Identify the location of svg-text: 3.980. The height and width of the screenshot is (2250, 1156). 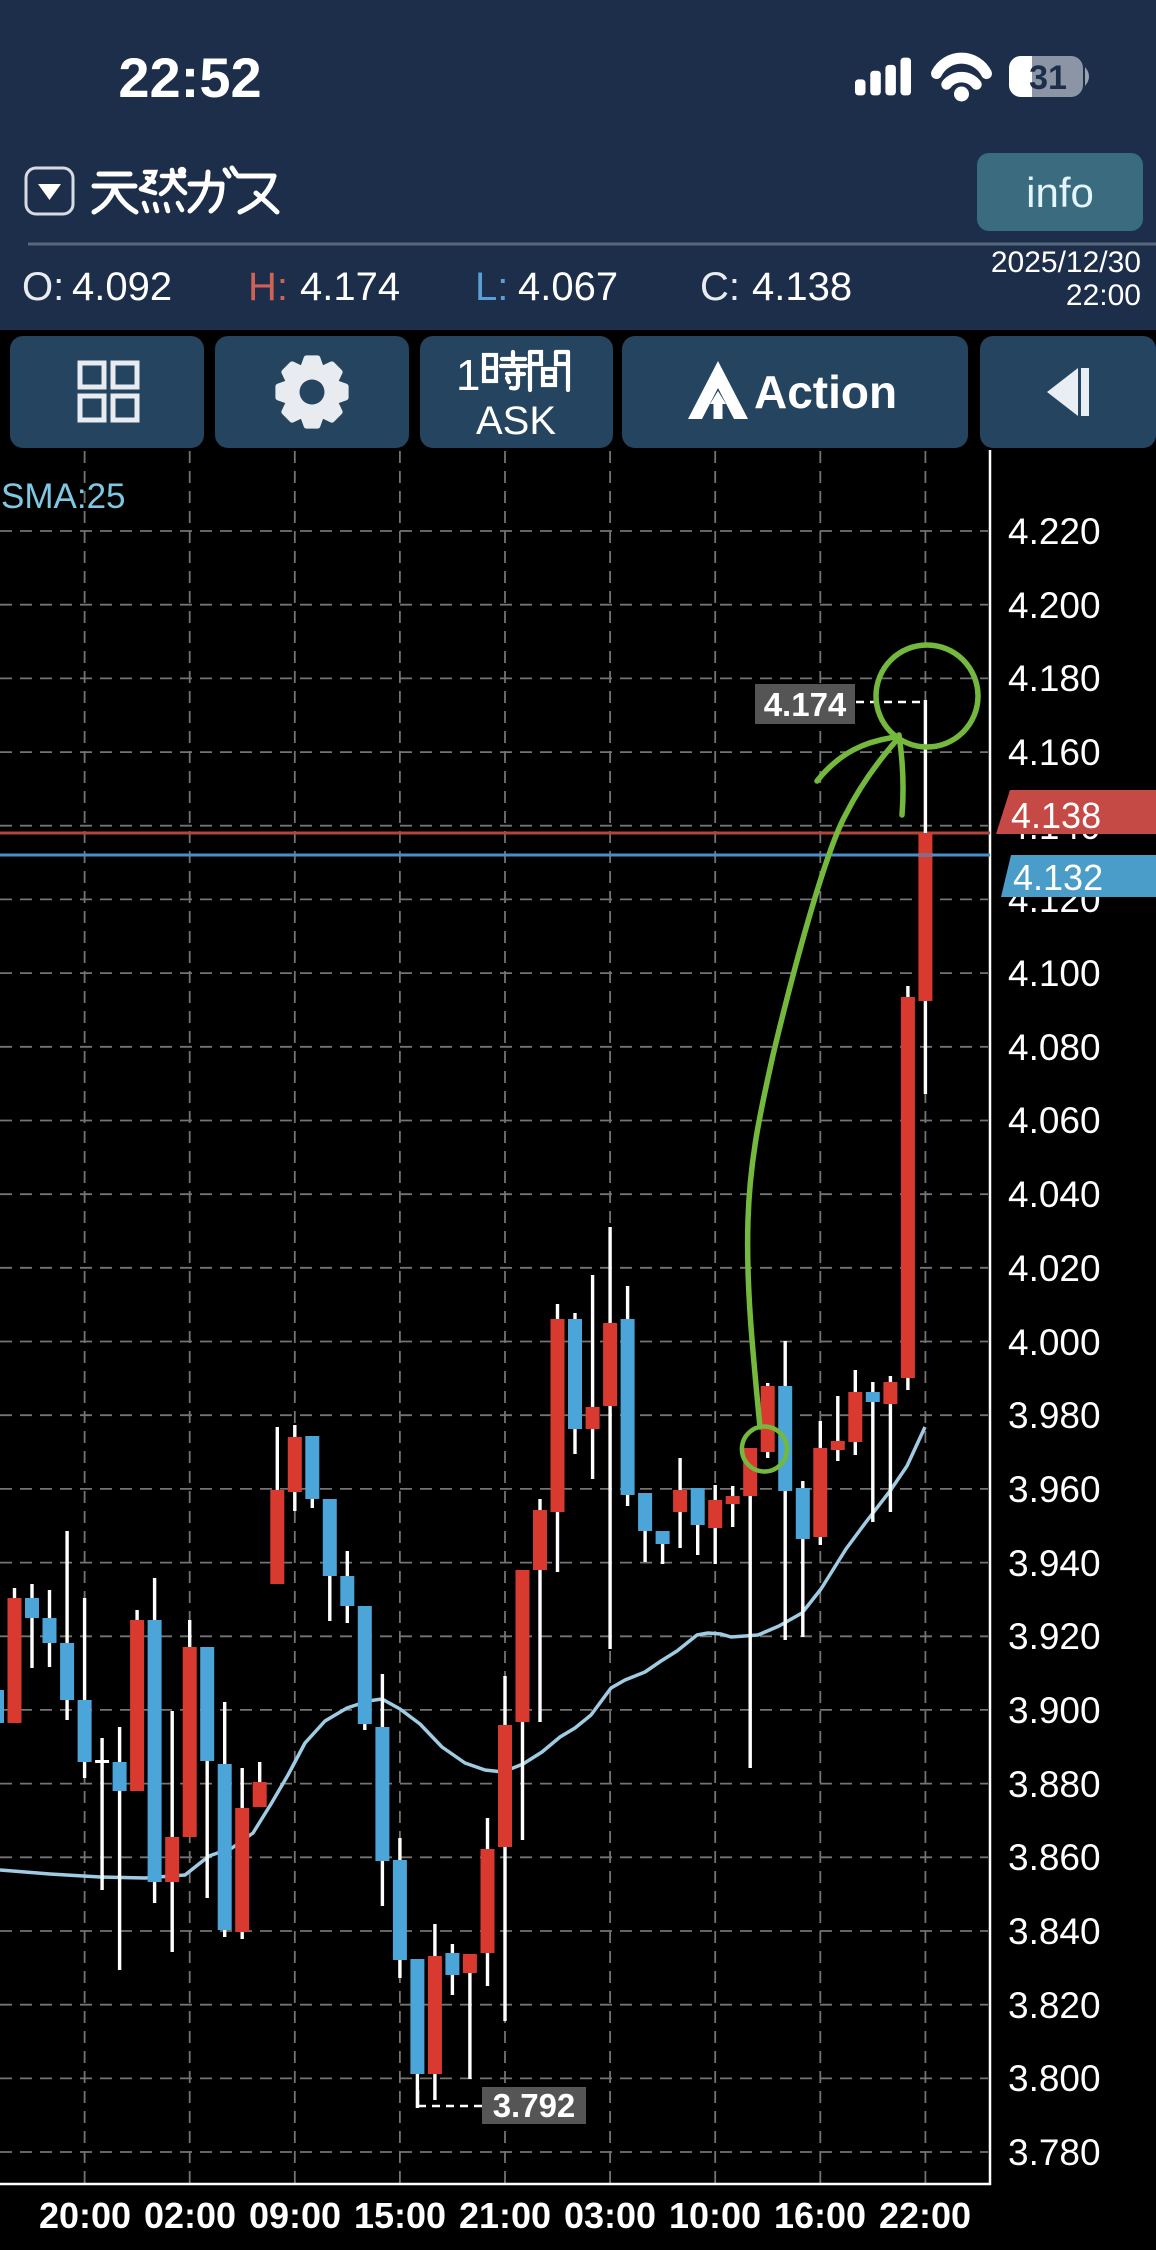
(1054, 1415).